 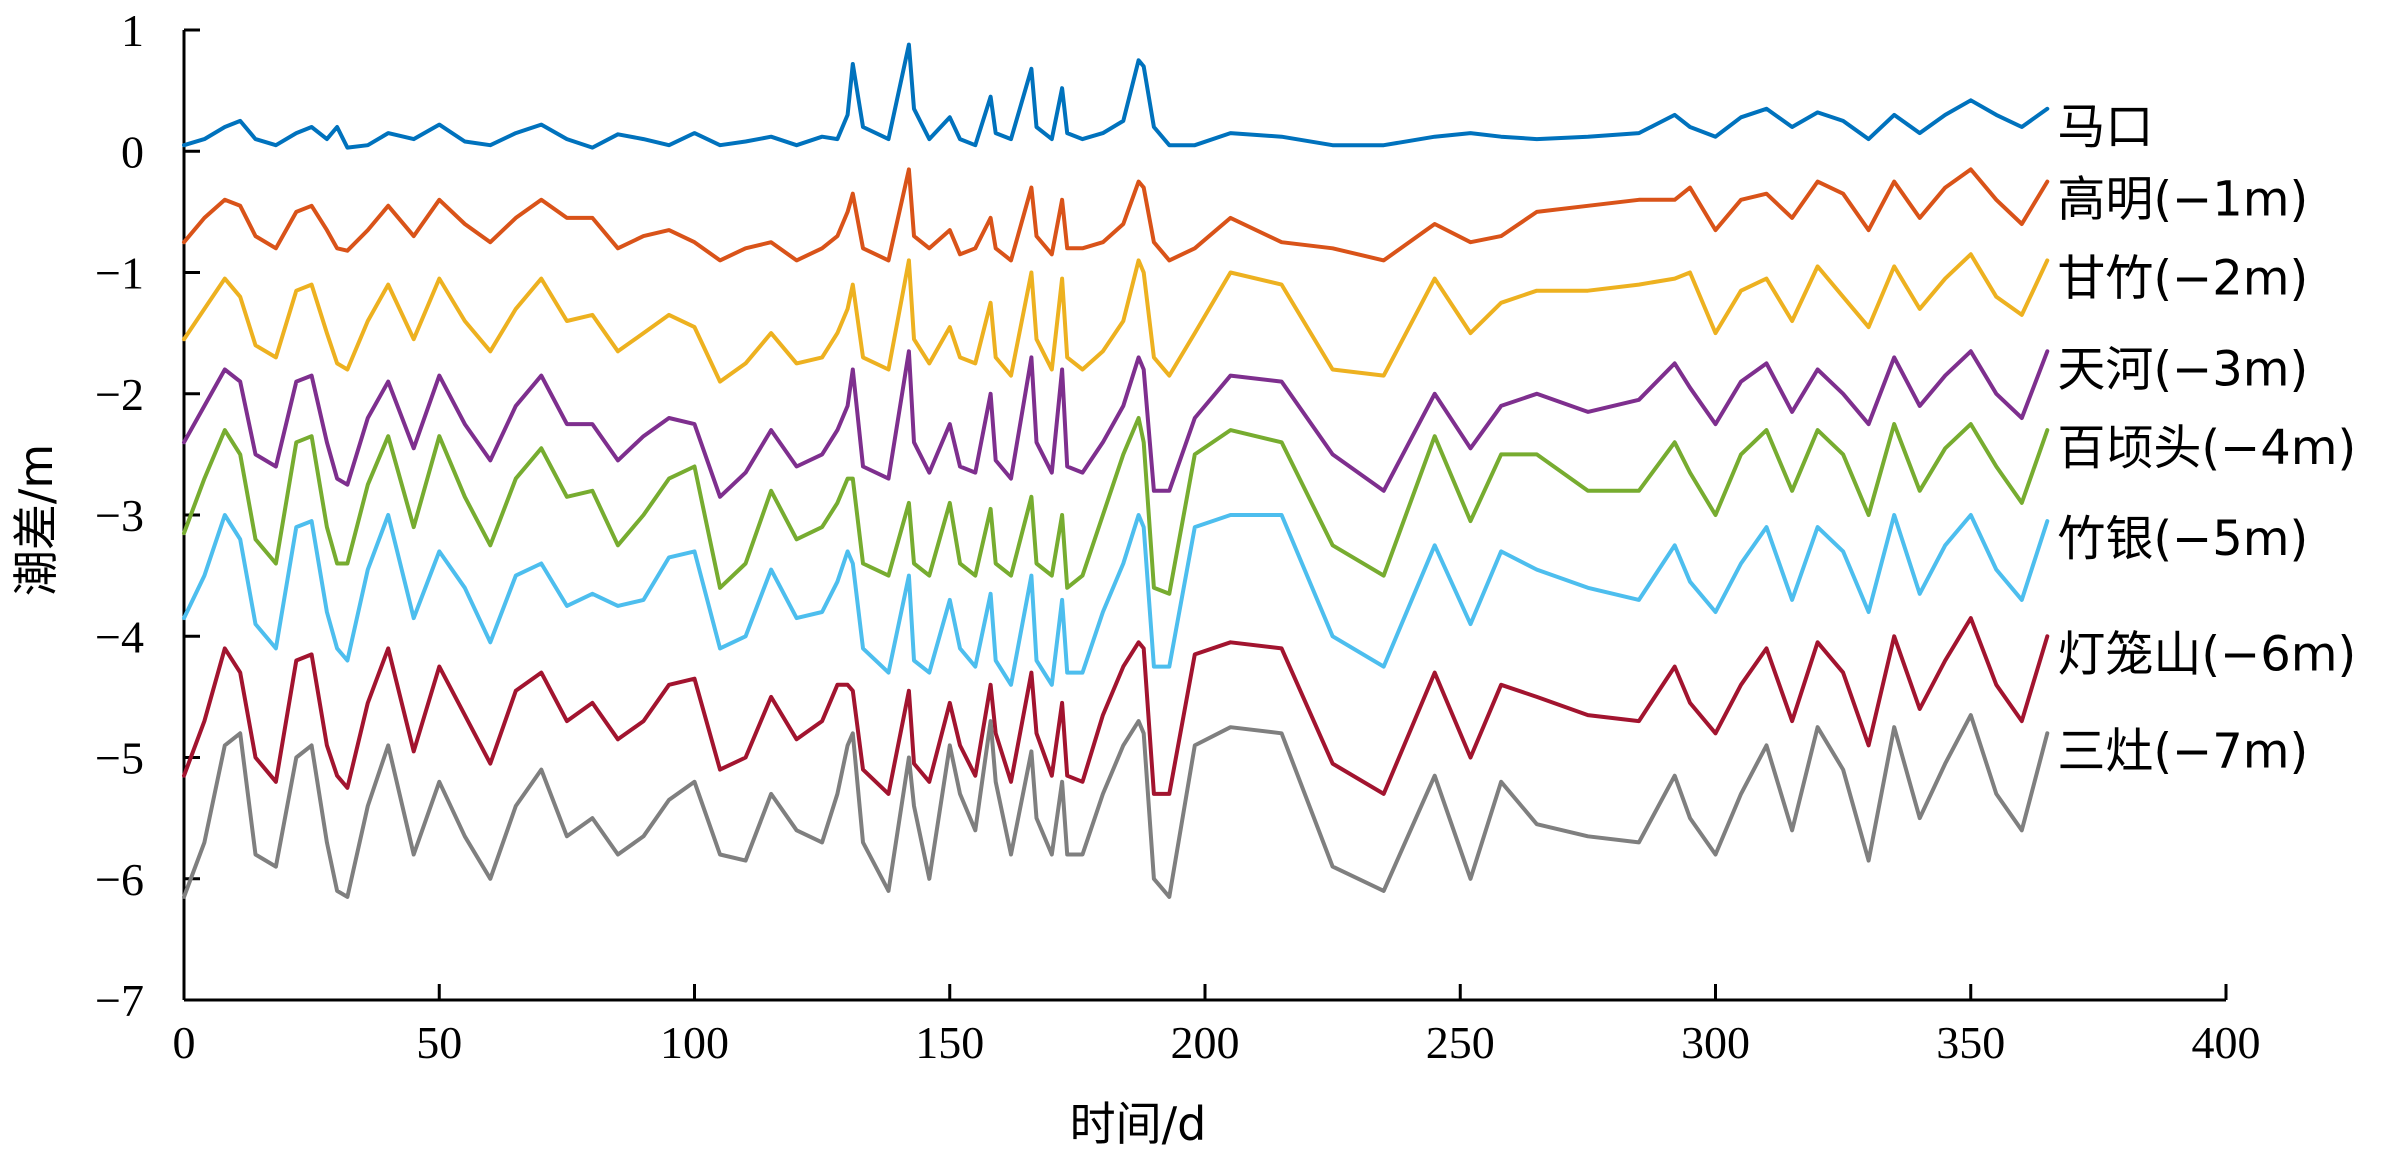 What do you see at coordinates (1970, 1042) in the screenshot?
I see `x-tick-label: 350` at bounding box center [1970, 1042].